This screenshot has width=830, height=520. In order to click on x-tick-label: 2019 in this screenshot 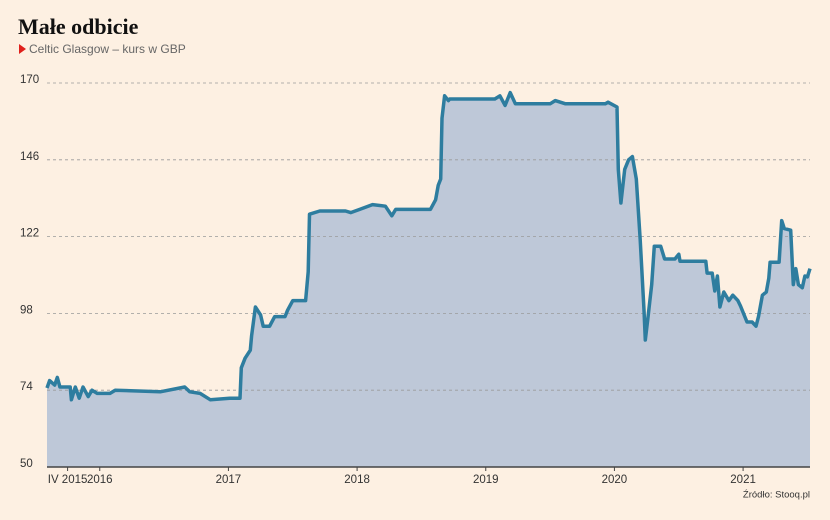, I will do `click(486, 480)`.